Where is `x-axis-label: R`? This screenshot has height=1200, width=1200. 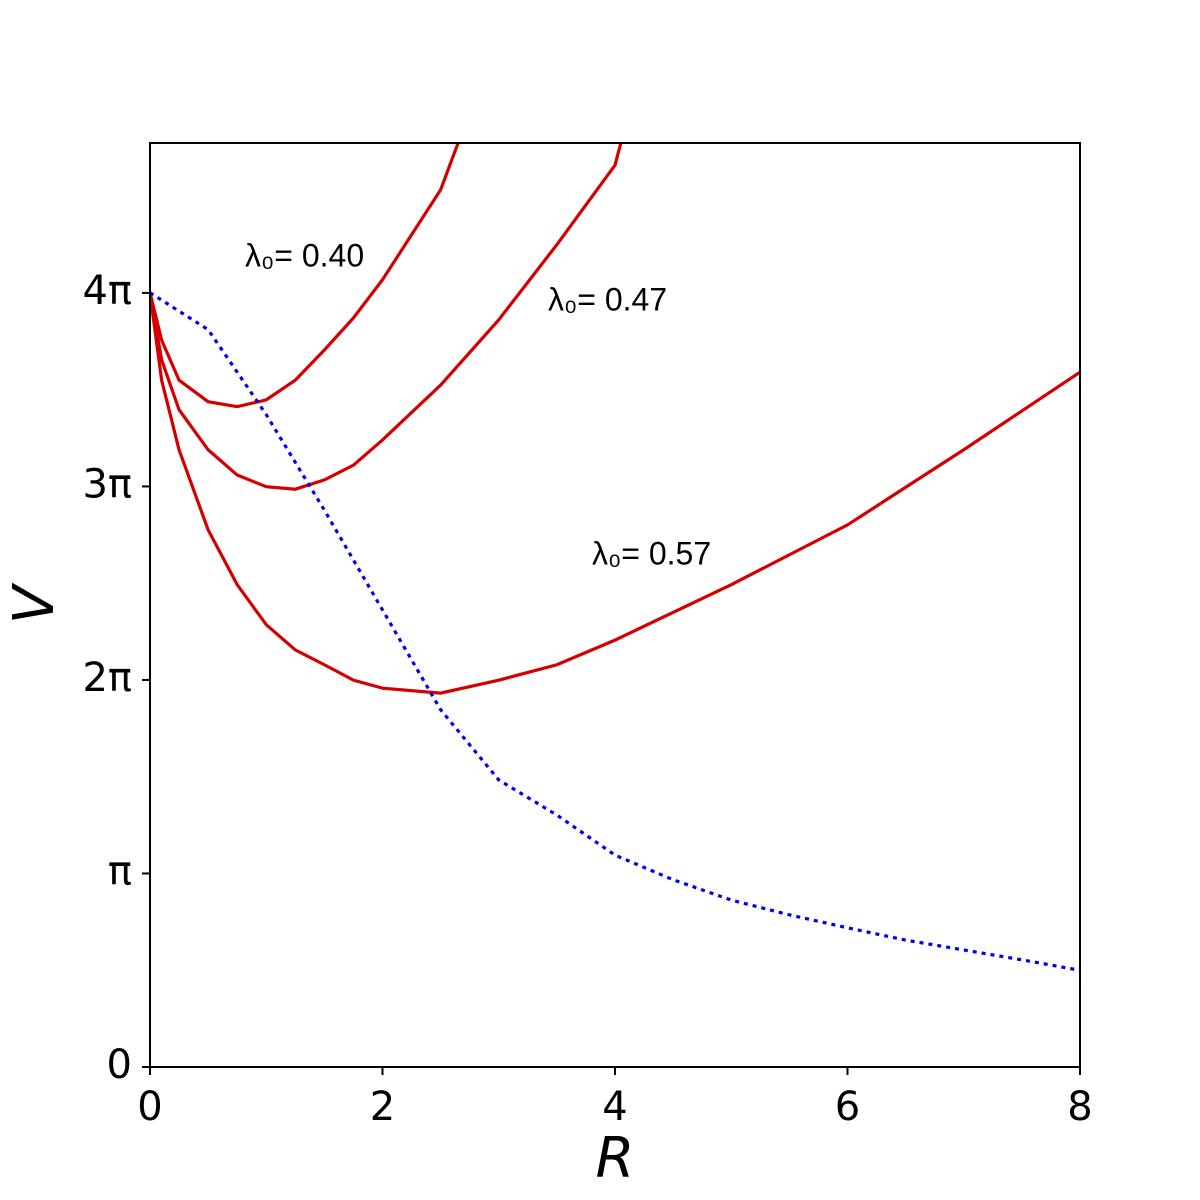
x-axis-label: R is located at coordinates (615, 1158).